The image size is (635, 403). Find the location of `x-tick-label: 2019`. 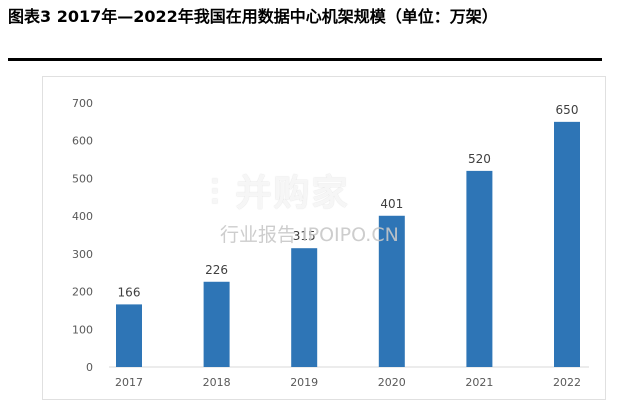

x-tick-label: 2019 is located at coordinates (304, 382).